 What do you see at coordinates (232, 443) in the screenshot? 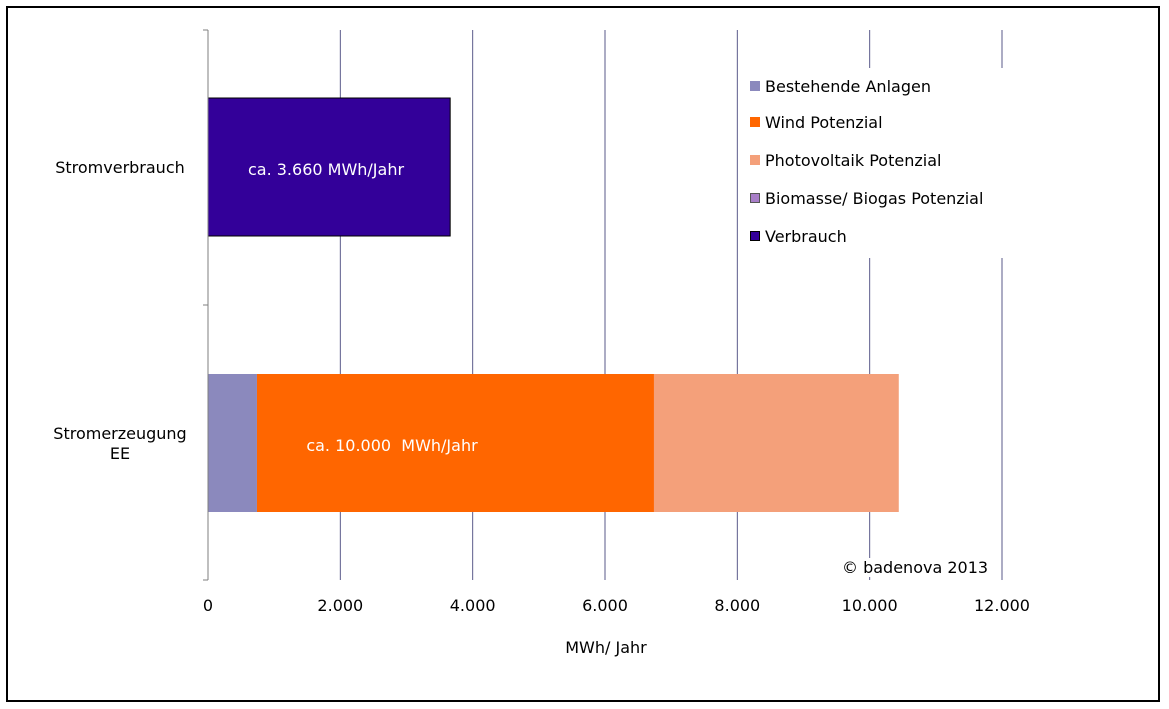
I see `bar-segment-bestehende-anlagen` at bounding box center [232, 443].